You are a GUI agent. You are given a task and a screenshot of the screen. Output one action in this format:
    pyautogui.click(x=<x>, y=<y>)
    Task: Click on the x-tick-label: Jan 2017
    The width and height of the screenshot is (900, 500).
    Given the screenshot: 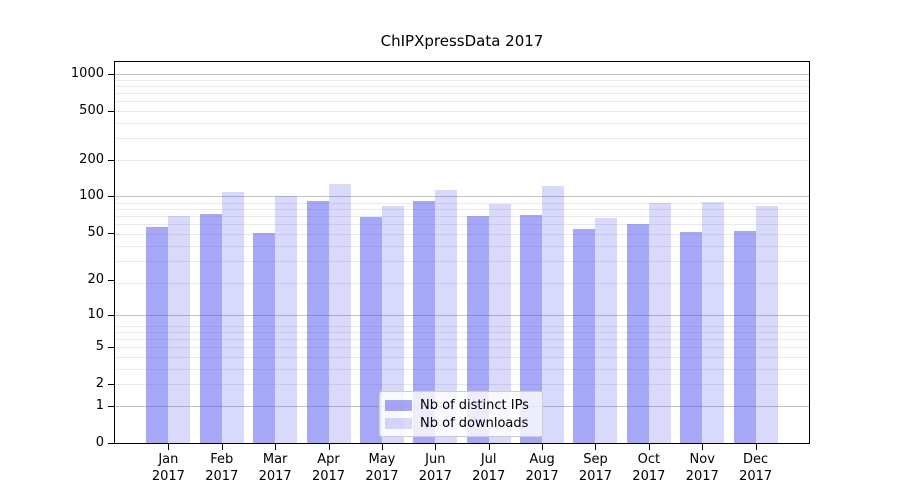 What is the action you would take?
    pyautogui.click(x=168, y=468)
    